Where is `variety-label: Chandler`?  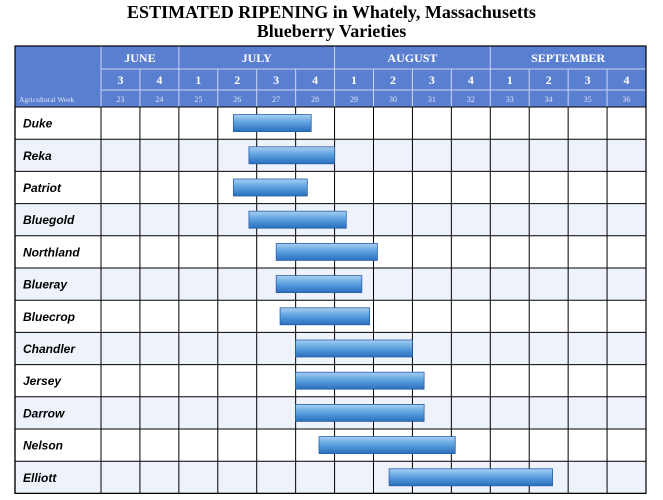
variety-label: Chandler is located at coordinates (49, 349).